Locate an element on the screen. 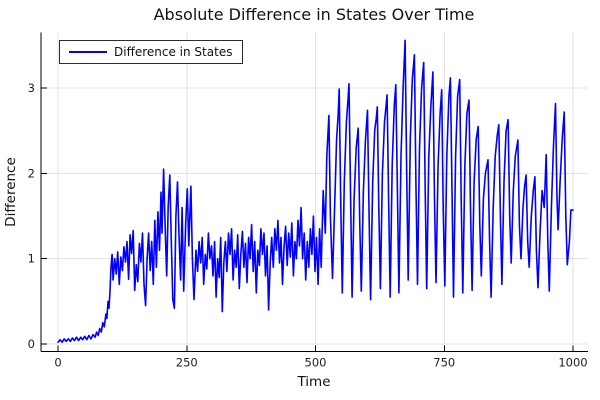 The height and width of the screenshot is (400, 600). legend-label: Difference in States is located at coordinates (173, 52).